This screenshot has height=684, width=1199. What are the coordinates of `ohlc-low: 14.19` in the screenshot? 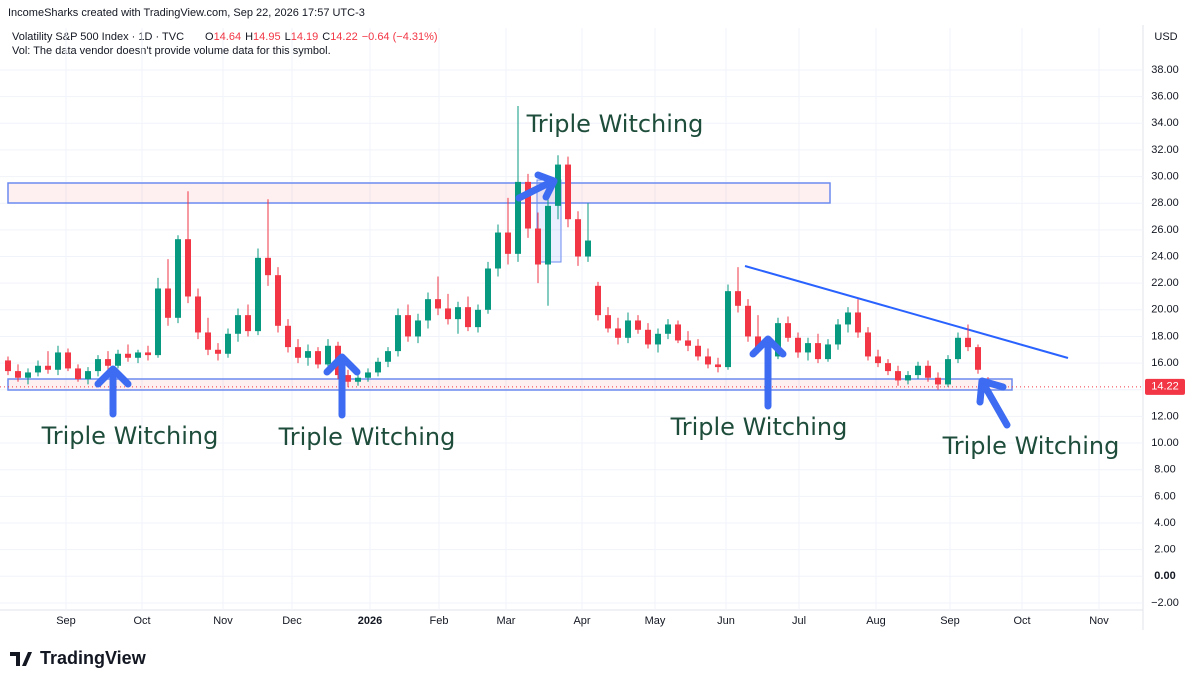 It's located at (305, 37).